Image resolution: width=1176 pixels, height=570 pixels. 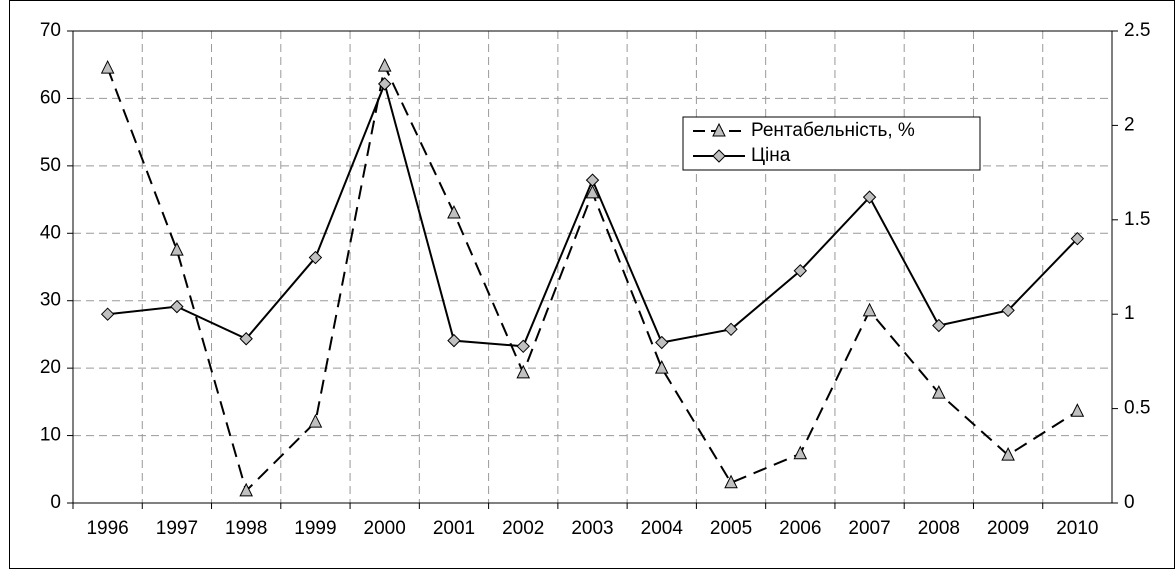 What do you see at coordinates (1137, 30) in the screenshot?
I see `y2-tick-label: 2.5` at bounding box center [1137, 30].